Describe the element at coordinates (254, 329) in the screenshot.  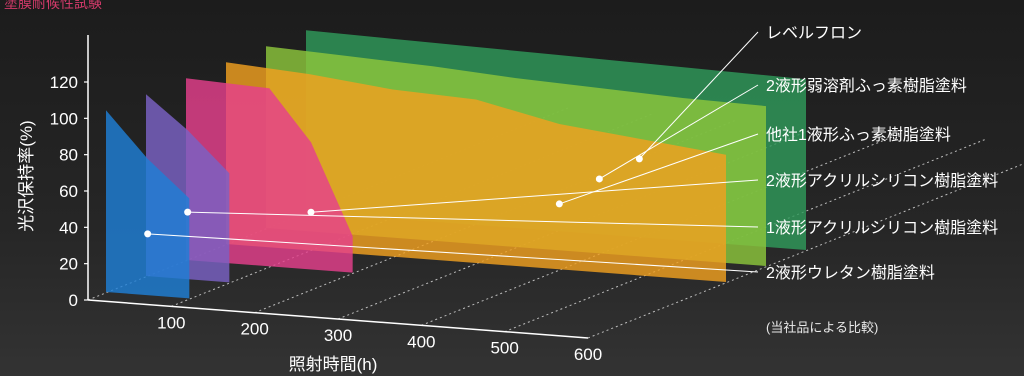
I see `x-tick-200: 200` at that location.